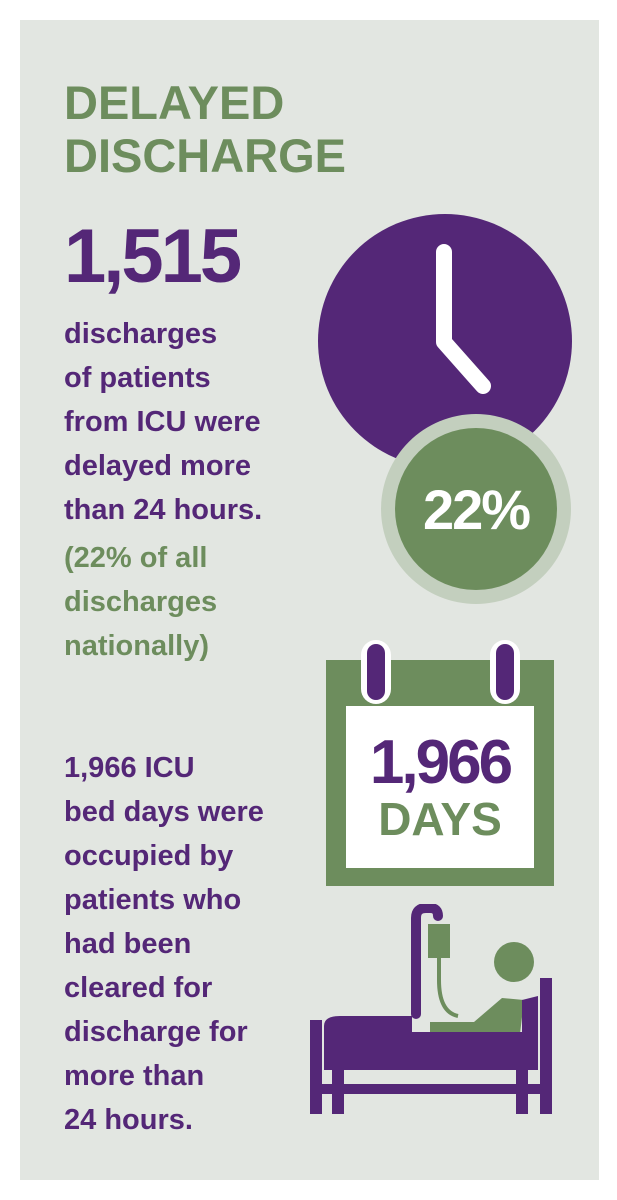  I want to click on note-line: nationally), so click(137, 646).